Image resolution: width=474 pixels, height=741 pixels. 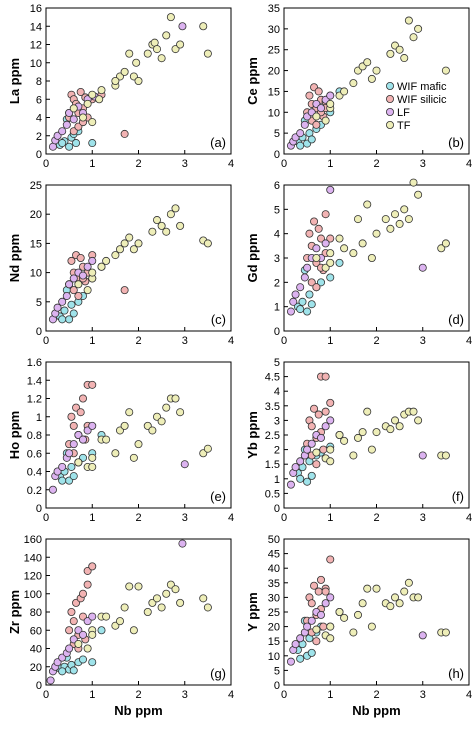 What do you see at coordinates (36, 9) in the screenshot?
I see `y-tick-label: 16` at bounding box center [36, 9].